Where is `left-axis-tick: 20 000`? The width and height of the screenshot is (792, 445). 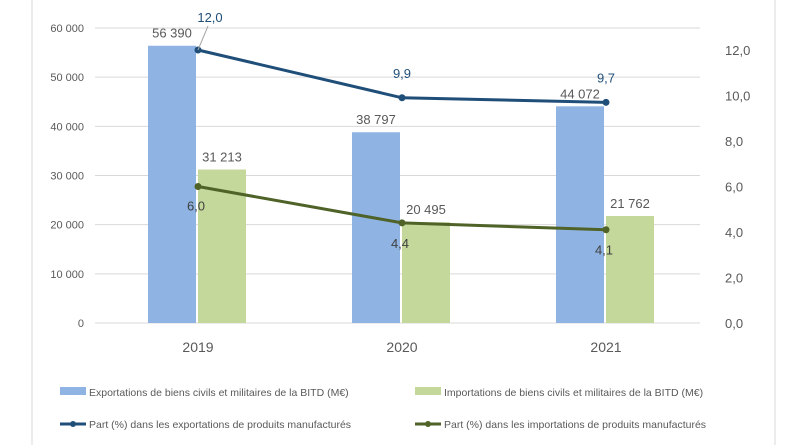
left-axis-tick: 20 000 is located at coordinates (67, 226).